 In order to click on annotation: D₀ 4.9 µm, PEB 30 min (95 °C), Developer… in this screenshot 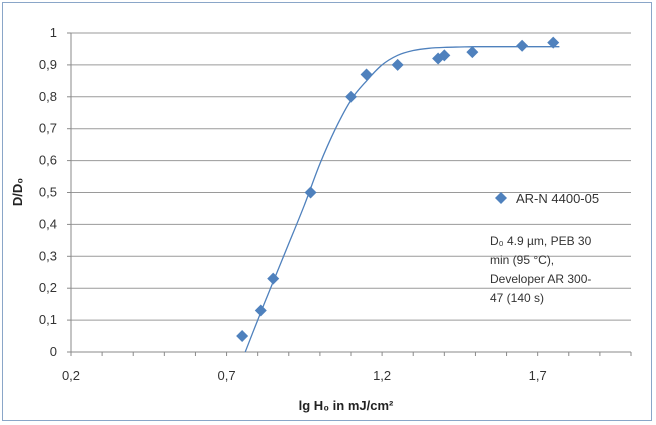, I will do `click(541, 269)`.